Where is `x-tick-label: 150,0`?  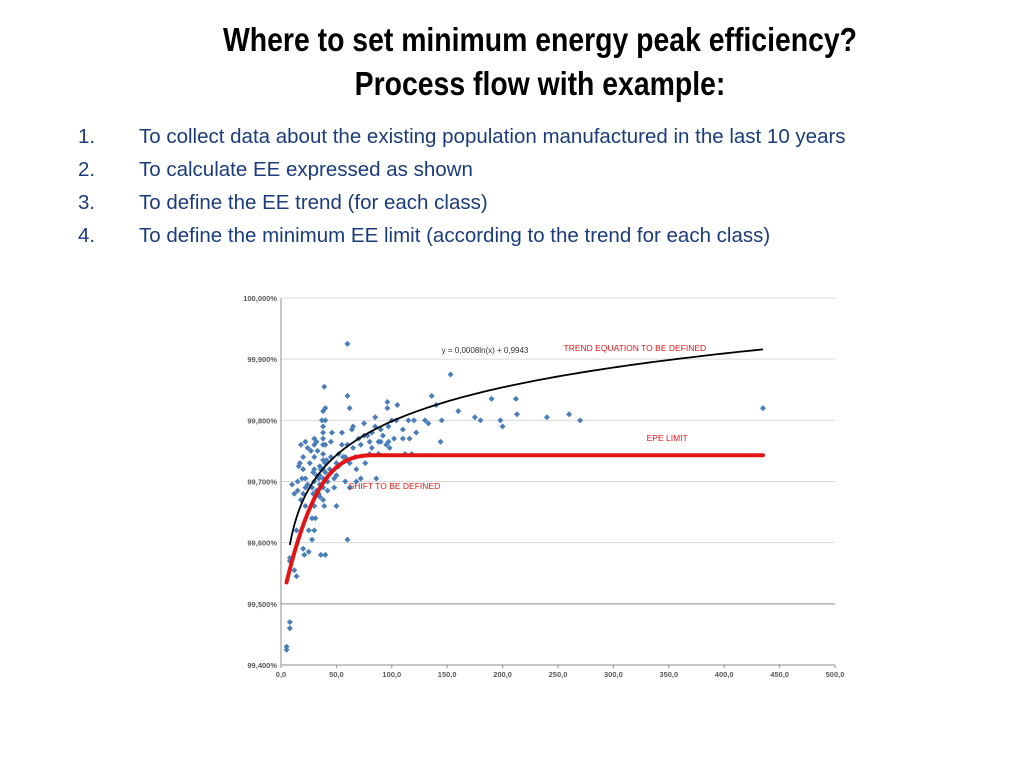
x-tick-label: 150,0 is located at coordinates (447, 674).